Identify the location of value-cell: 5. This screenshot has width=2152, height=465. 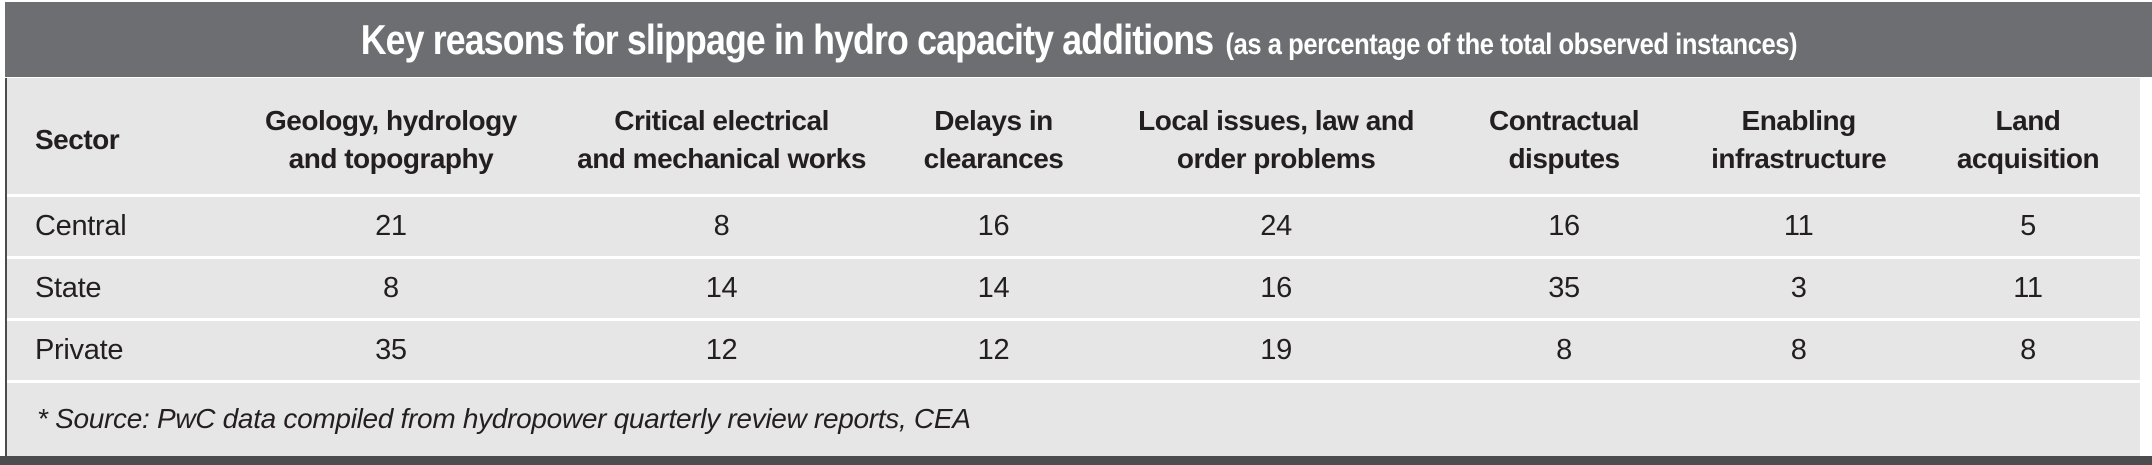
(2027, 227).